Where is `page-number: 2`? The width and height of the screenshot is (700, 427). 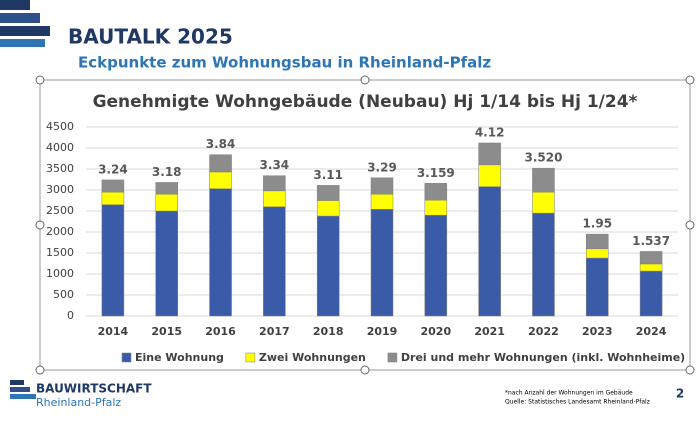
page-number: 2 is located at coordinates (680, 394).